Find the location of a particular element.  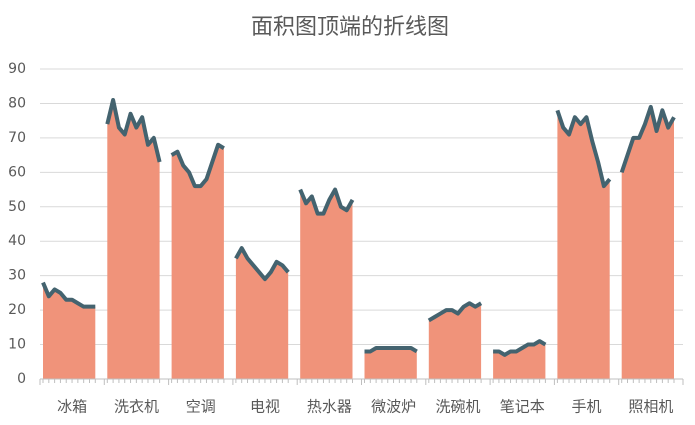

x-tick-label: 空调 is located at coordinates (201, 407).